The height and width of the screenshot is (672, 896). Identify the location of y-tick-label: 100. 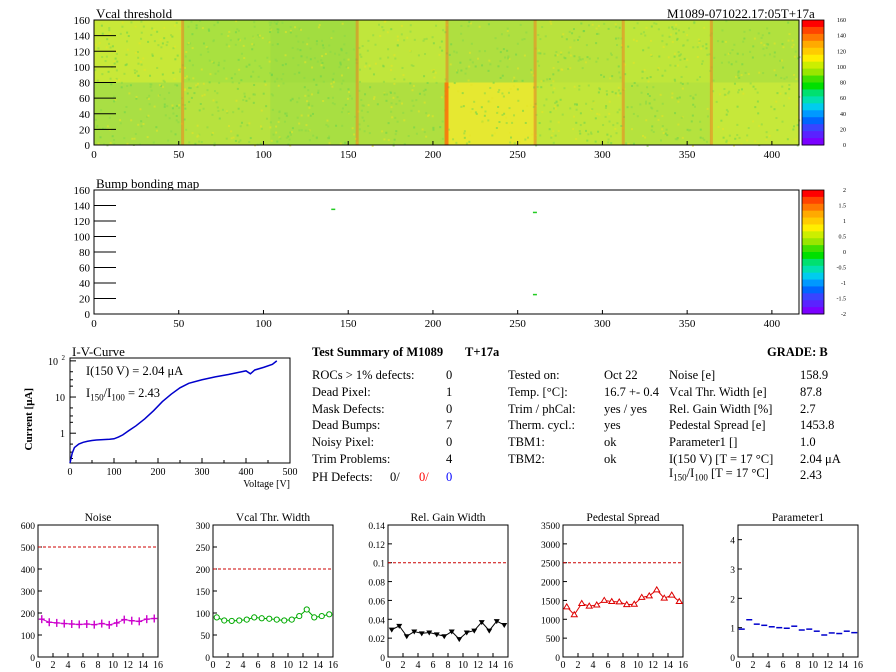
(82, 68).